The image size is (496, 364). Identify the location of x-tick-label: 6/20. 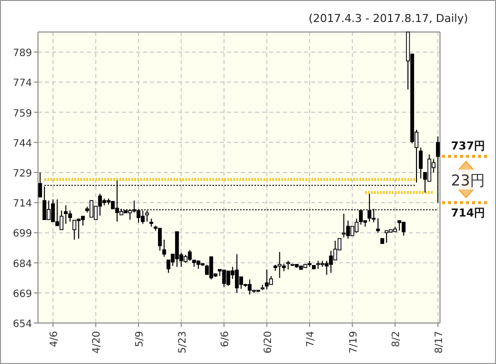
(268, 342).